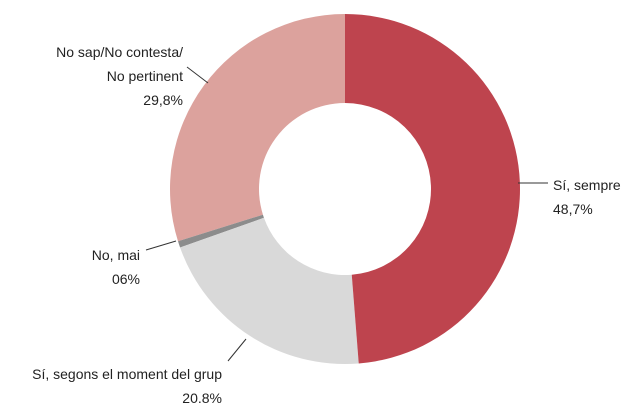 This screenshot has width=630, height=410. I want to click on value-label: 20.8%, so click(202, 398).